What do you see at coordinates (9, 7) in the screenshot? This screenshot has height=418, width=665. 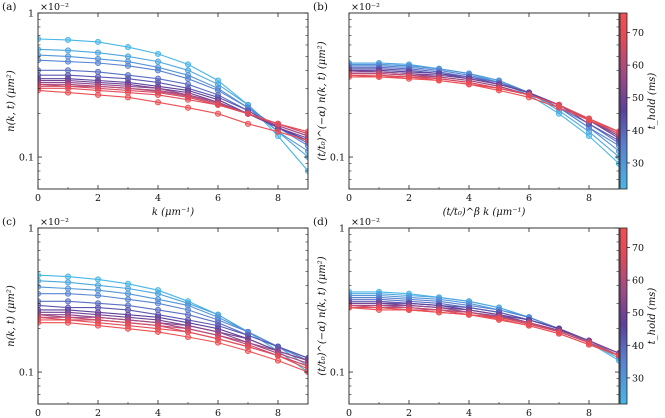 I see `panel-label: (a)` at bounding box center [9, 7].